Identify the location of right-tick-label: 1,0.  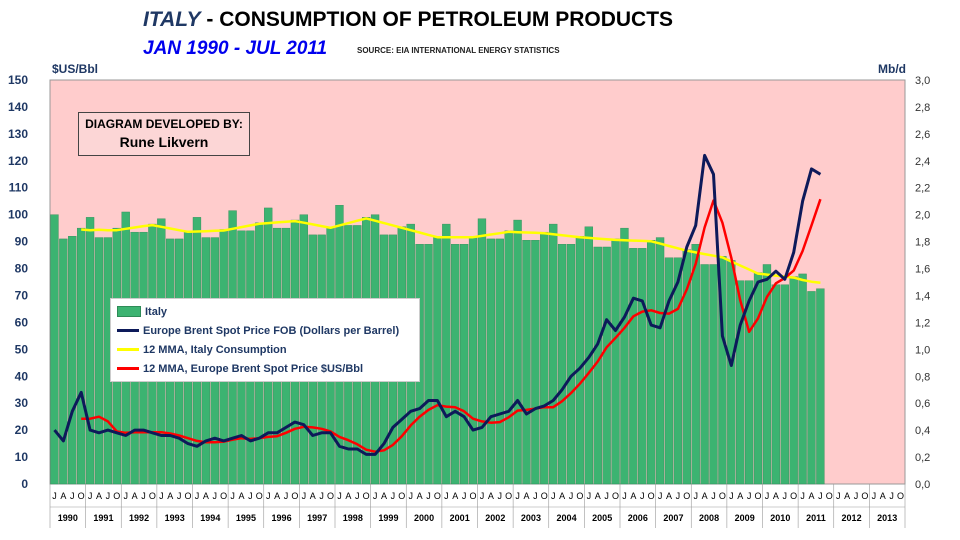
(922, 350).